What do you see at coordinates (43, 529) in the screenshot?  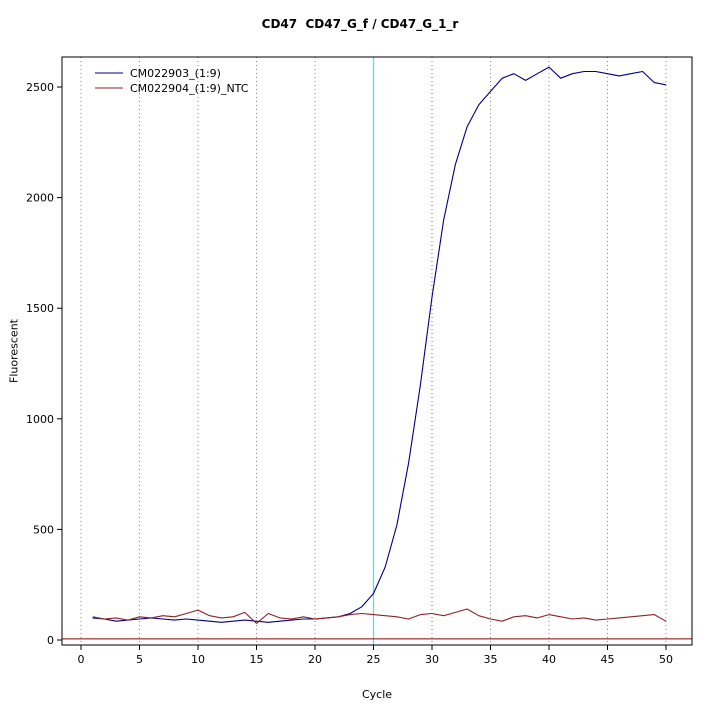 I see `y-tick-label: 500` at bounding box center [43, 529].